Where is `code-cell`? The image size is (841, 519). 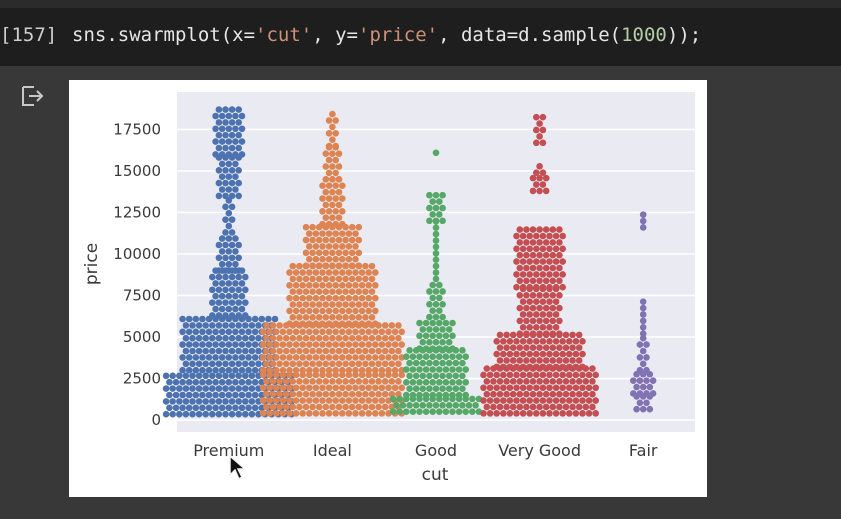
code-cell is located at coordinates (420, 37).